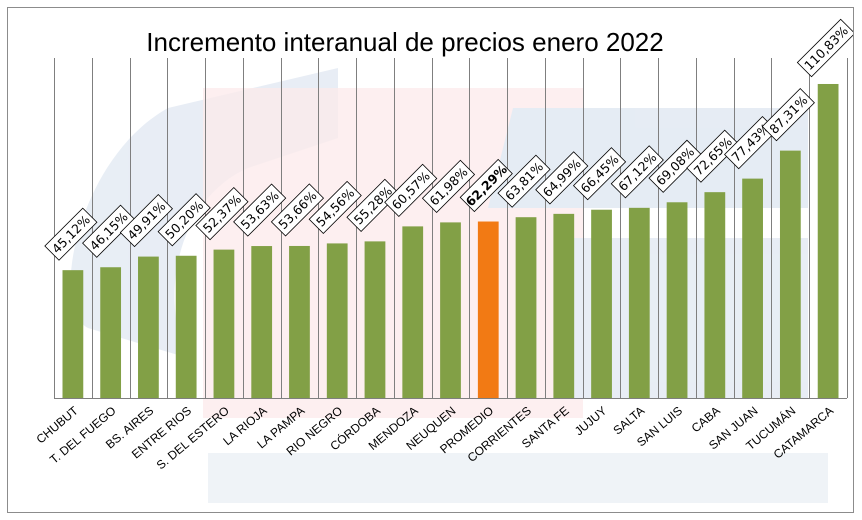 This screenshot has width=862, height=520. I want to click on data-label-text: 110,83%, so click(826, 48).